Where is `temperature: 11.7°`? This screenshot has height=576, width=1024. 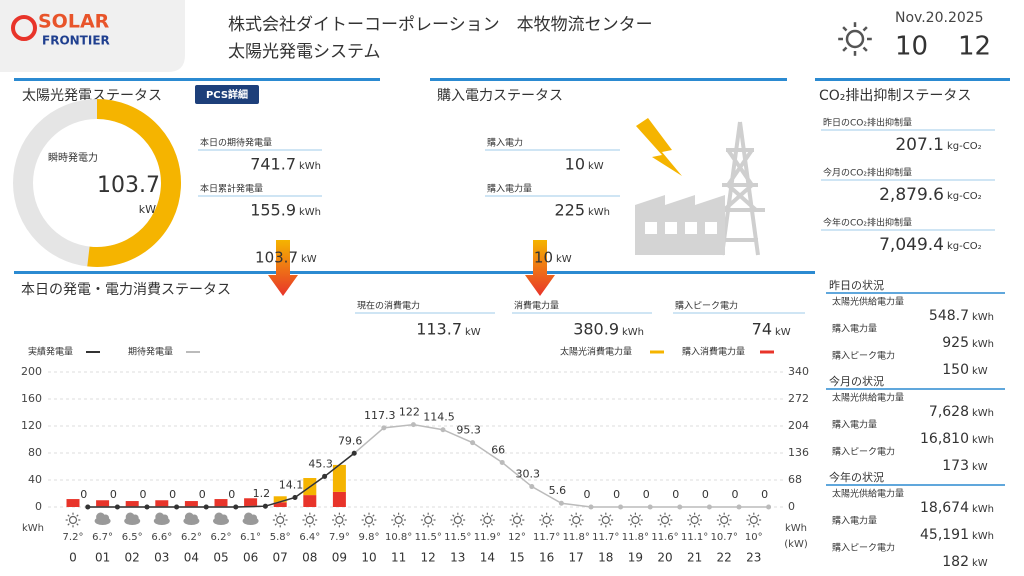 temperature: 11.7° is located at coordinates (605, 537).